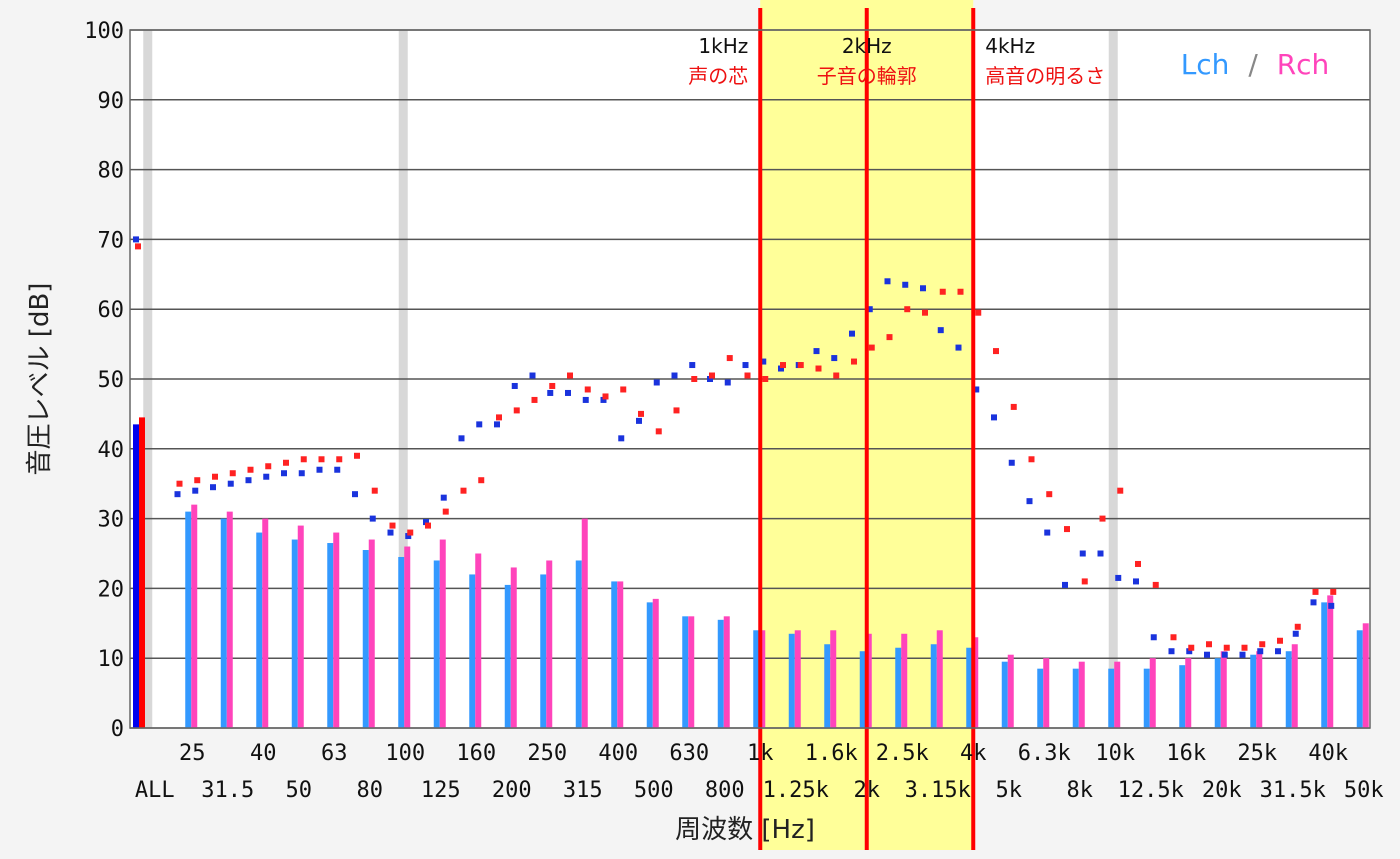 This screenshot has height=859, width=1400. What do you see at coordinates (1151, 790) in the screenshot?
I see `x-tick-label-bottom: 12.5k` at bounding box center [1151, 790].